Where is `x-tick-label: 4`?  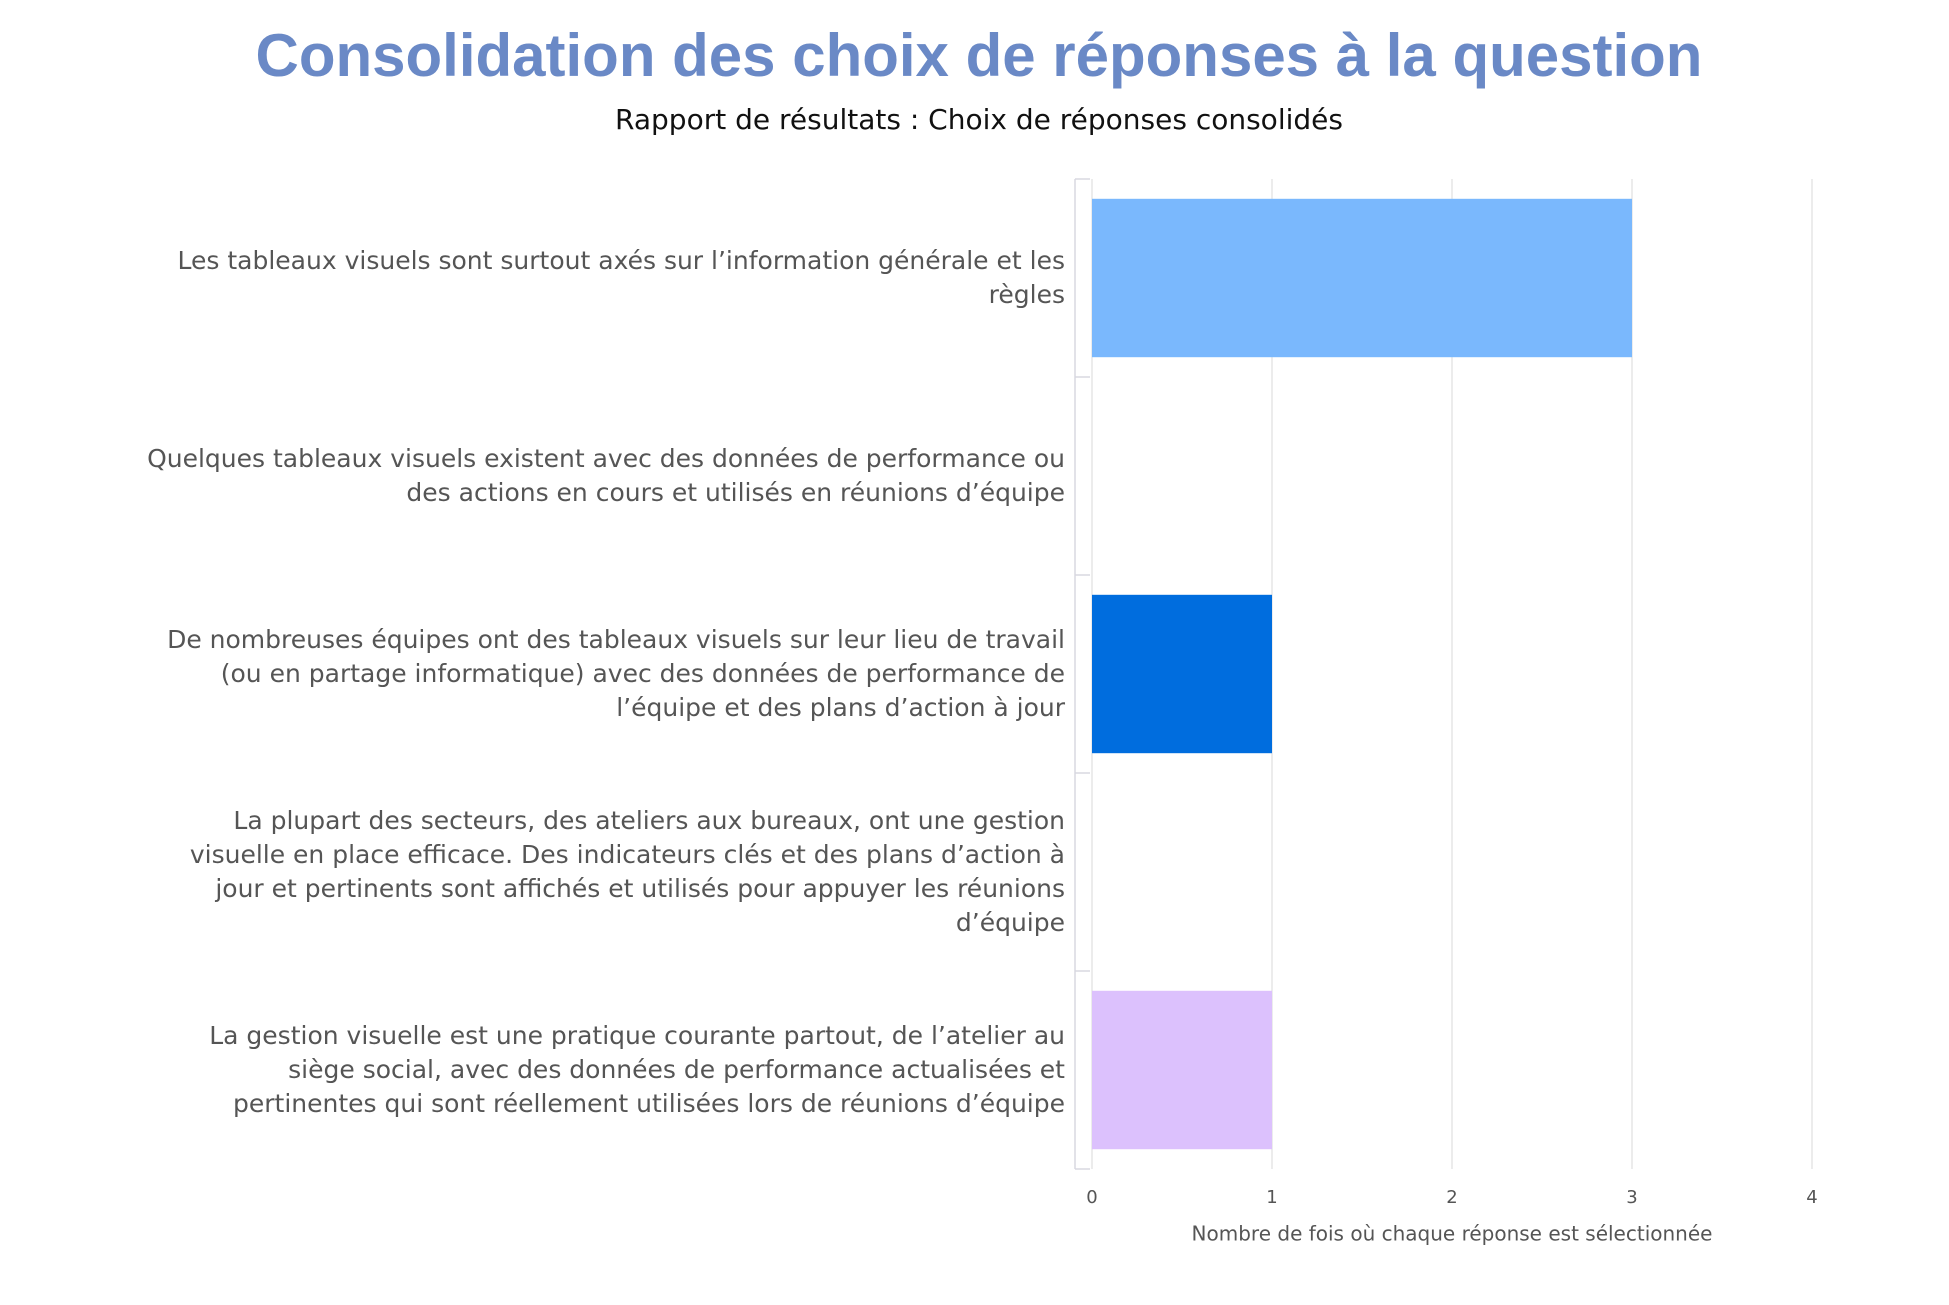 x-tick-label: 4 is located at coordinates (1811, 1197).